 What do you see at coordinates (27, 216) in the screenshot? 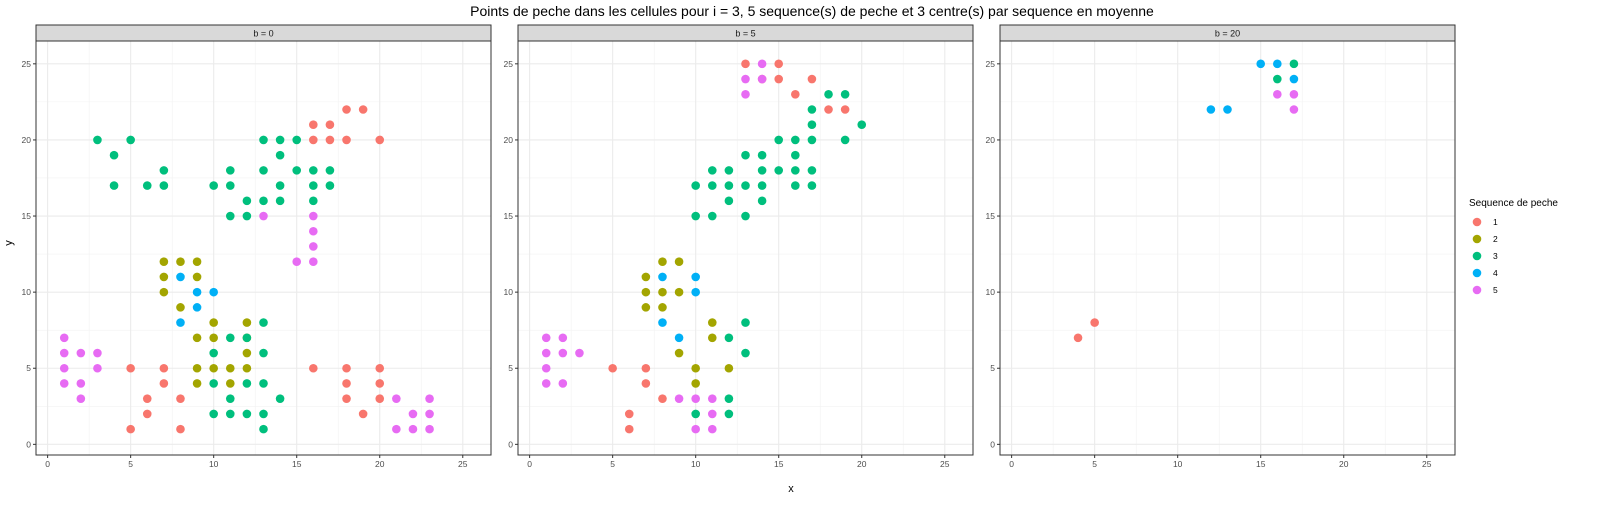
I see `y-tick-label: 15` at bounding box center [27, 216].